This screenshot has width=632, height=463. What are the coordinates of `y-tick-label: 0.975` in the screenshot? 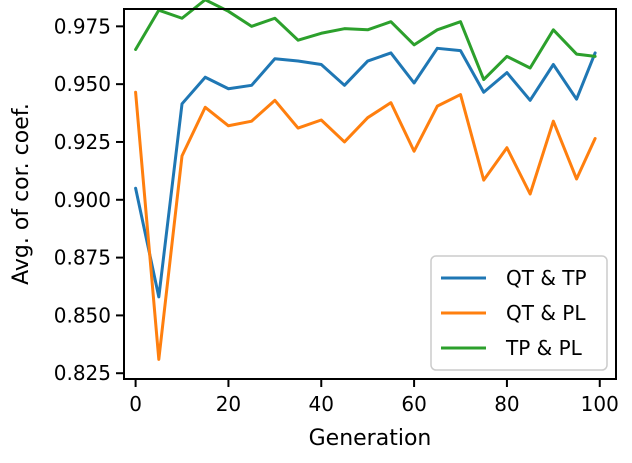 It's located at (82, 26).